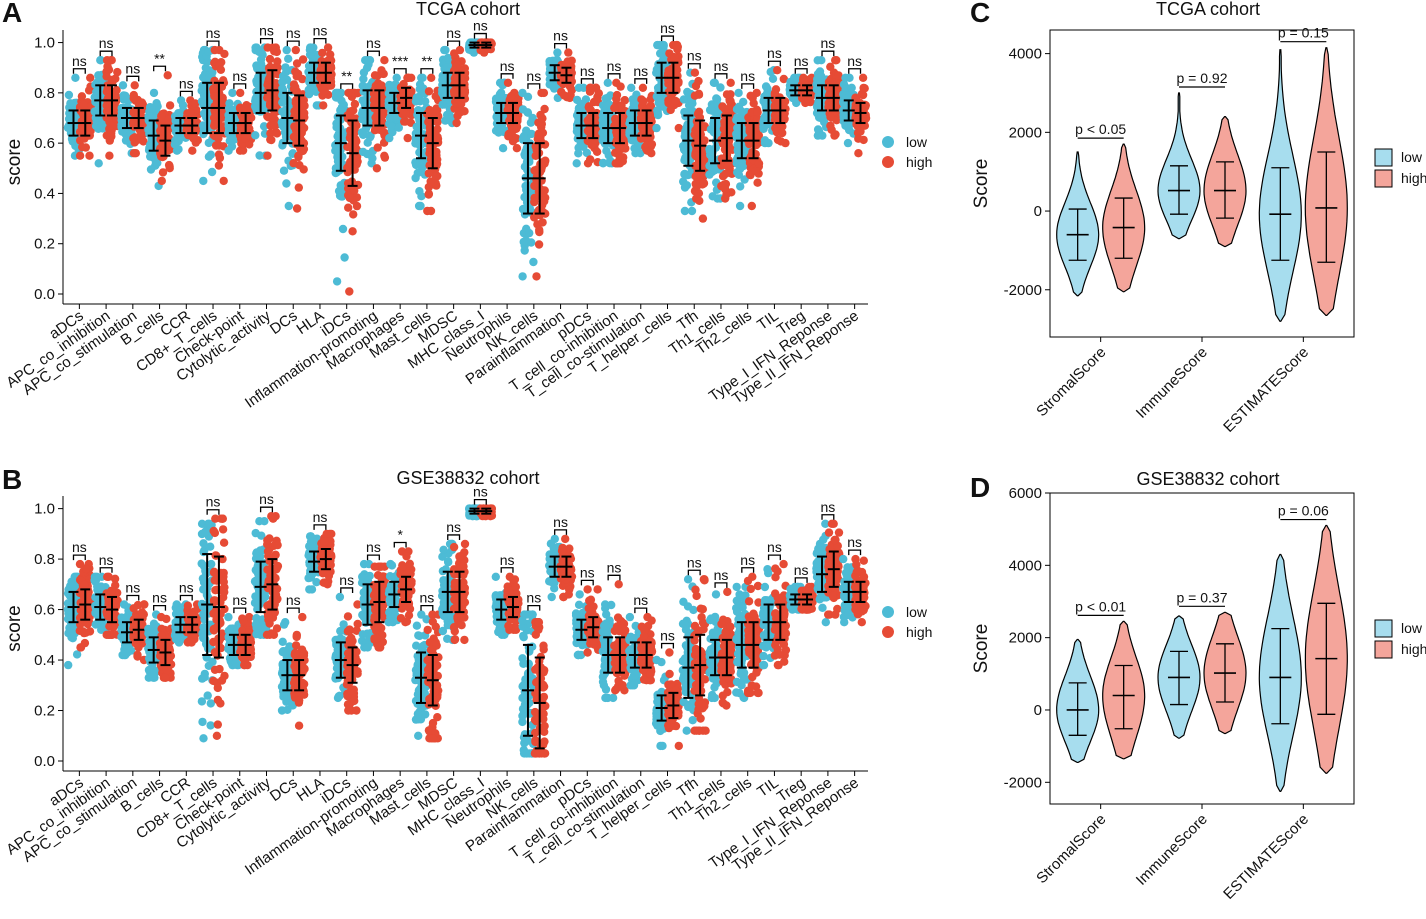 Image resolution: width=1426 pixels, height=919 pixels. I want to click on y-axis-title: score, so click(14, 162).